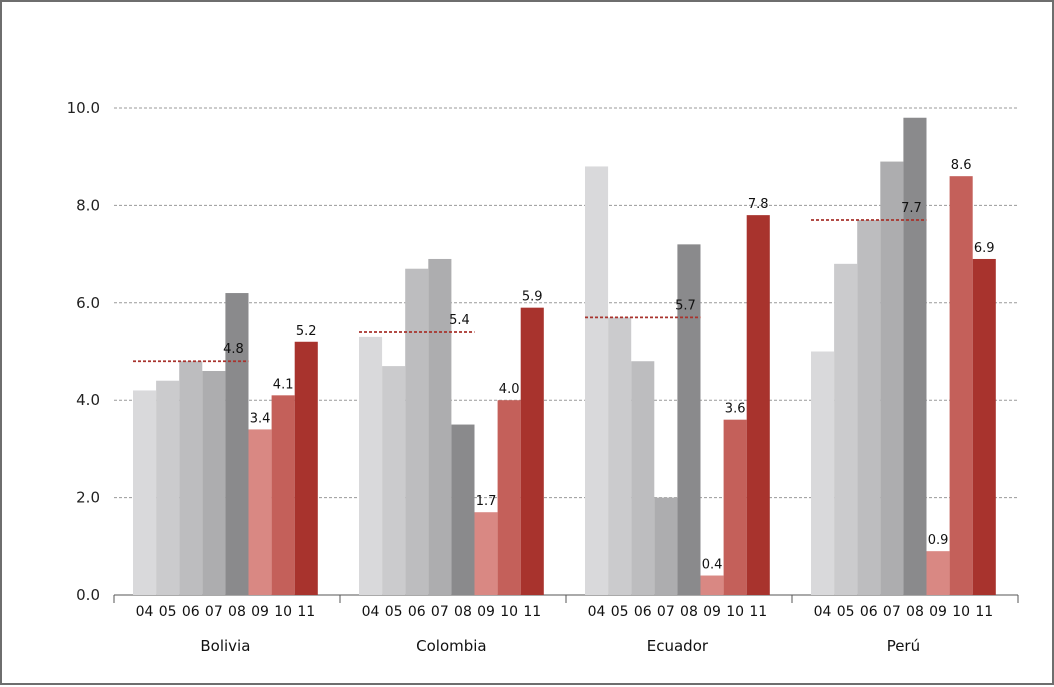 The image size is (1054, 687). What do you see at coordinates (903, 646) in the screenshot?
I see `category-label: Perú` at bounding box center [903, 646].